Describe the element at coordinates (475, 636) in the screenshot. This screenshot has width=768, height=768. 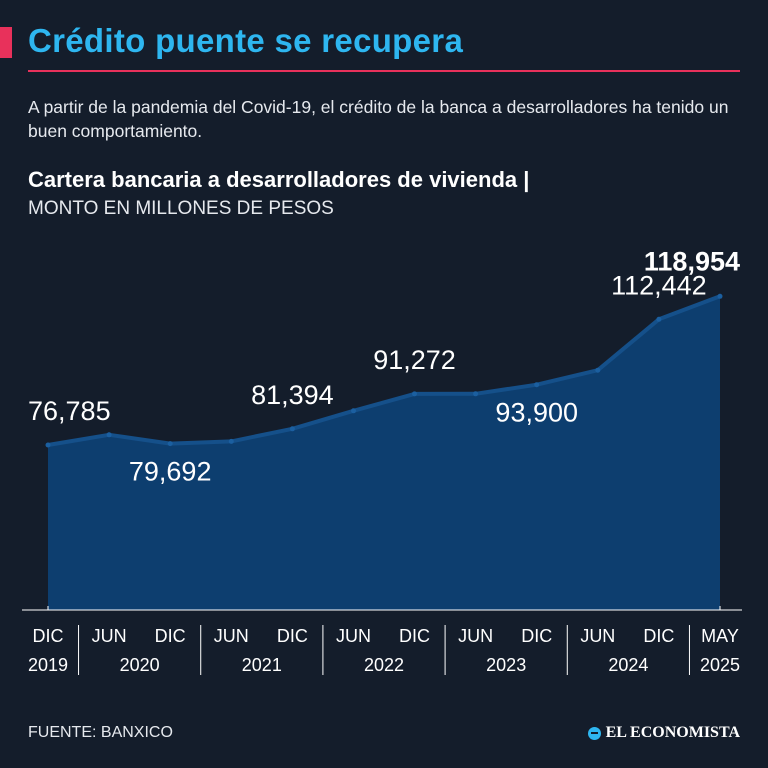
I see `x-tick-label-7: JUN` at that location.